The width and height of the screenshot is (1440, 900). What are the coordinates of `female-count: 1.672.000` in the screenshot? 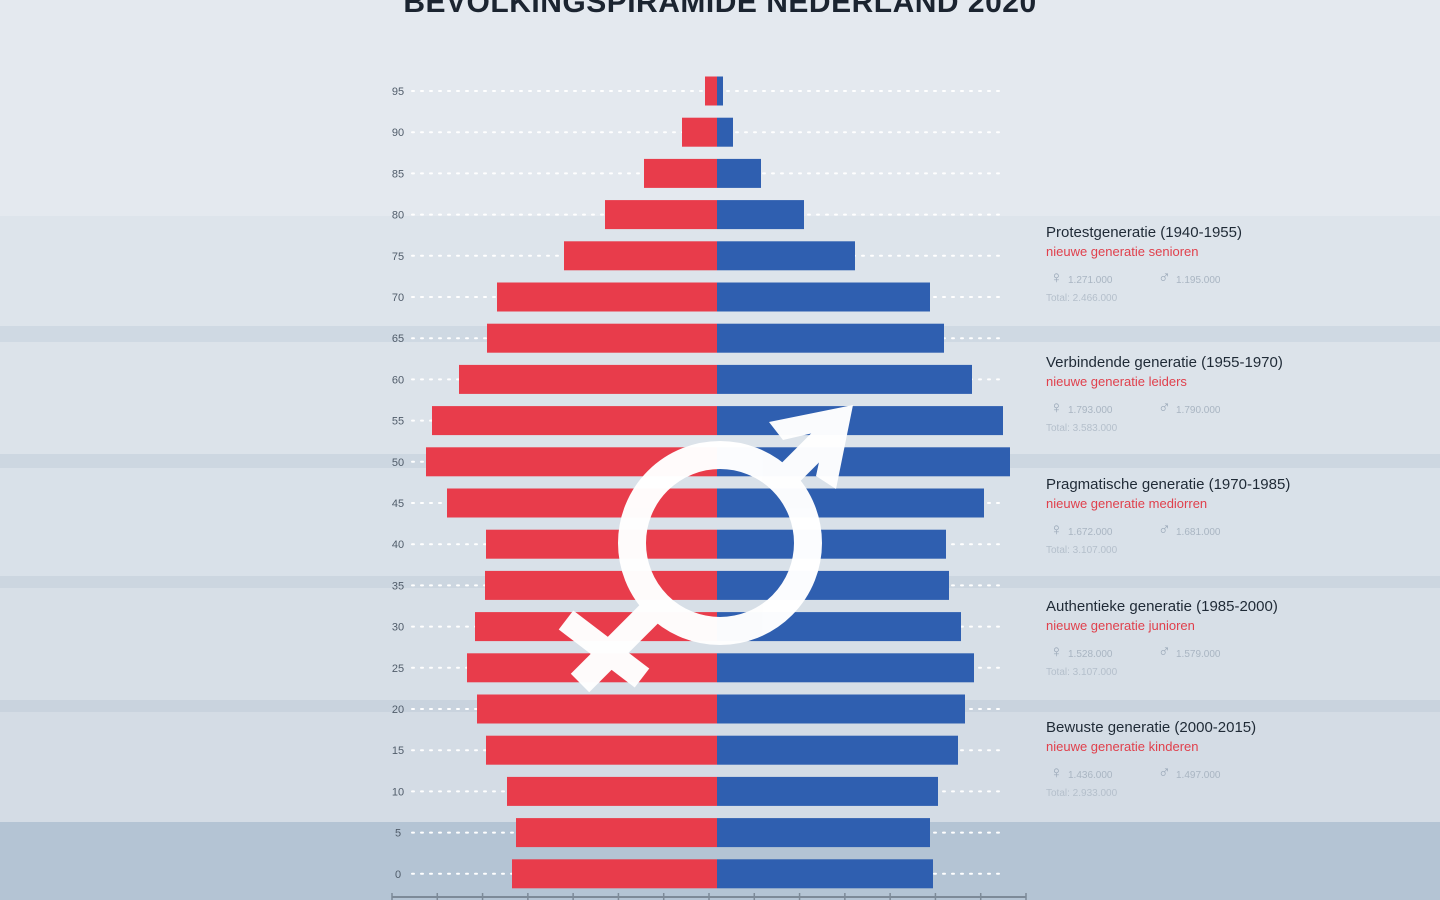 It's located at (1090, 532).